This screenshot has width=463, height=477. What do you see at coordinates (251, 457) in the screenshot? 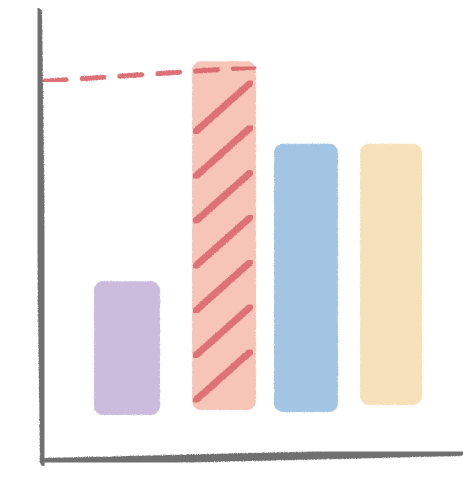
I see `x-axis-line` at bounding box center [251, 457].